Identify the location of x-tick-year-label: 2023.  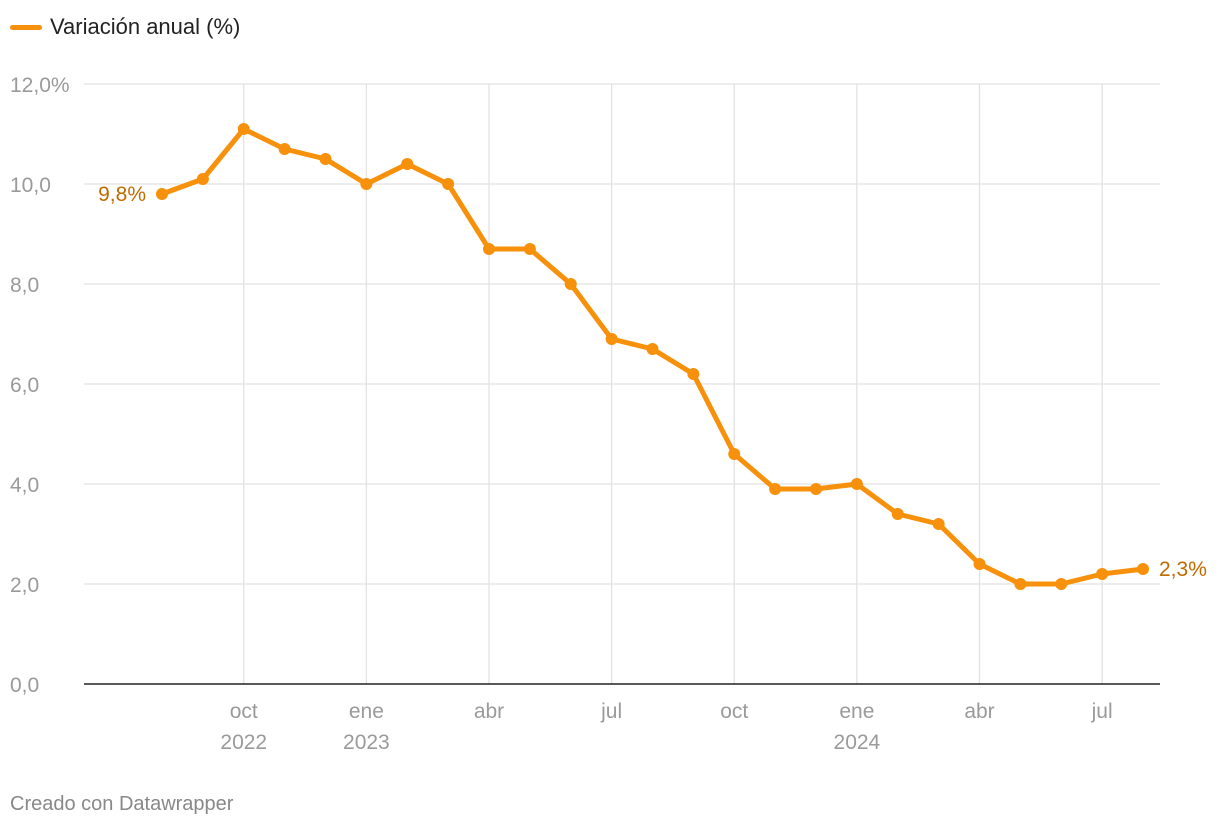
(366, 742).